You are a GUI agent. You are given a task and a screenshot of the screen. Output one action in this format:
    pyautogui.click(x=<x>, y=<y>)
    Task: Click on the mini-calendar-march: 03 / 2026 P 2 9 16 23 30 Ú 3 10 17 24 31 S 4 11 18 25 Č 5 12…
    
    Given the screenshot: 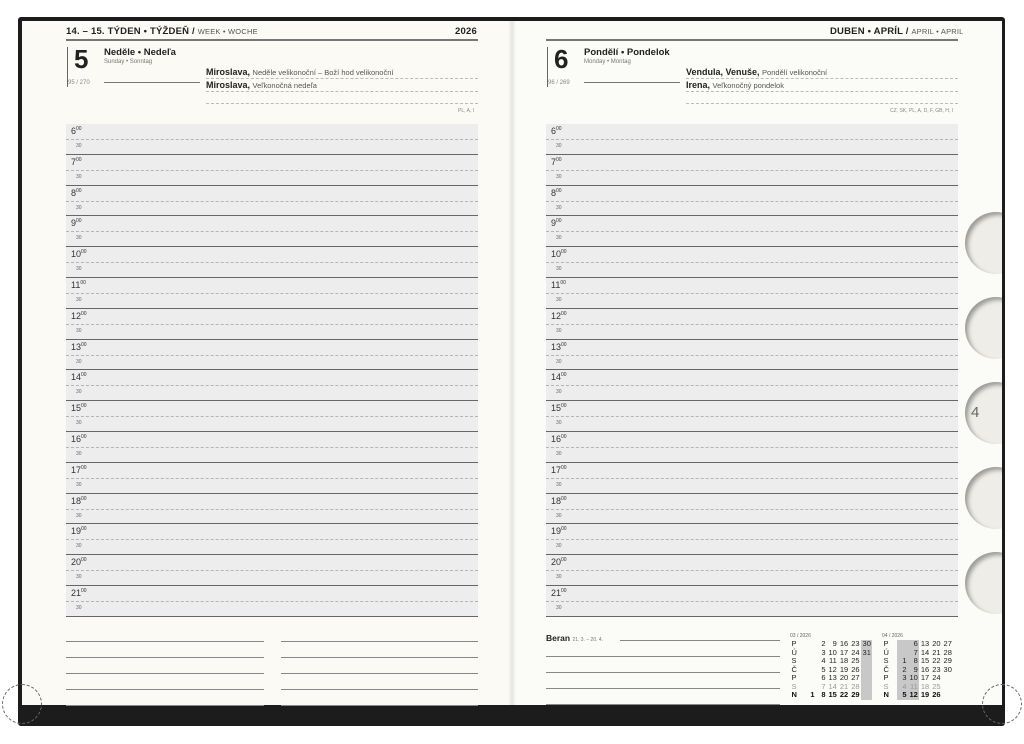 What is the action you would take?
    pyautogui.click(x=831, y=666)
    